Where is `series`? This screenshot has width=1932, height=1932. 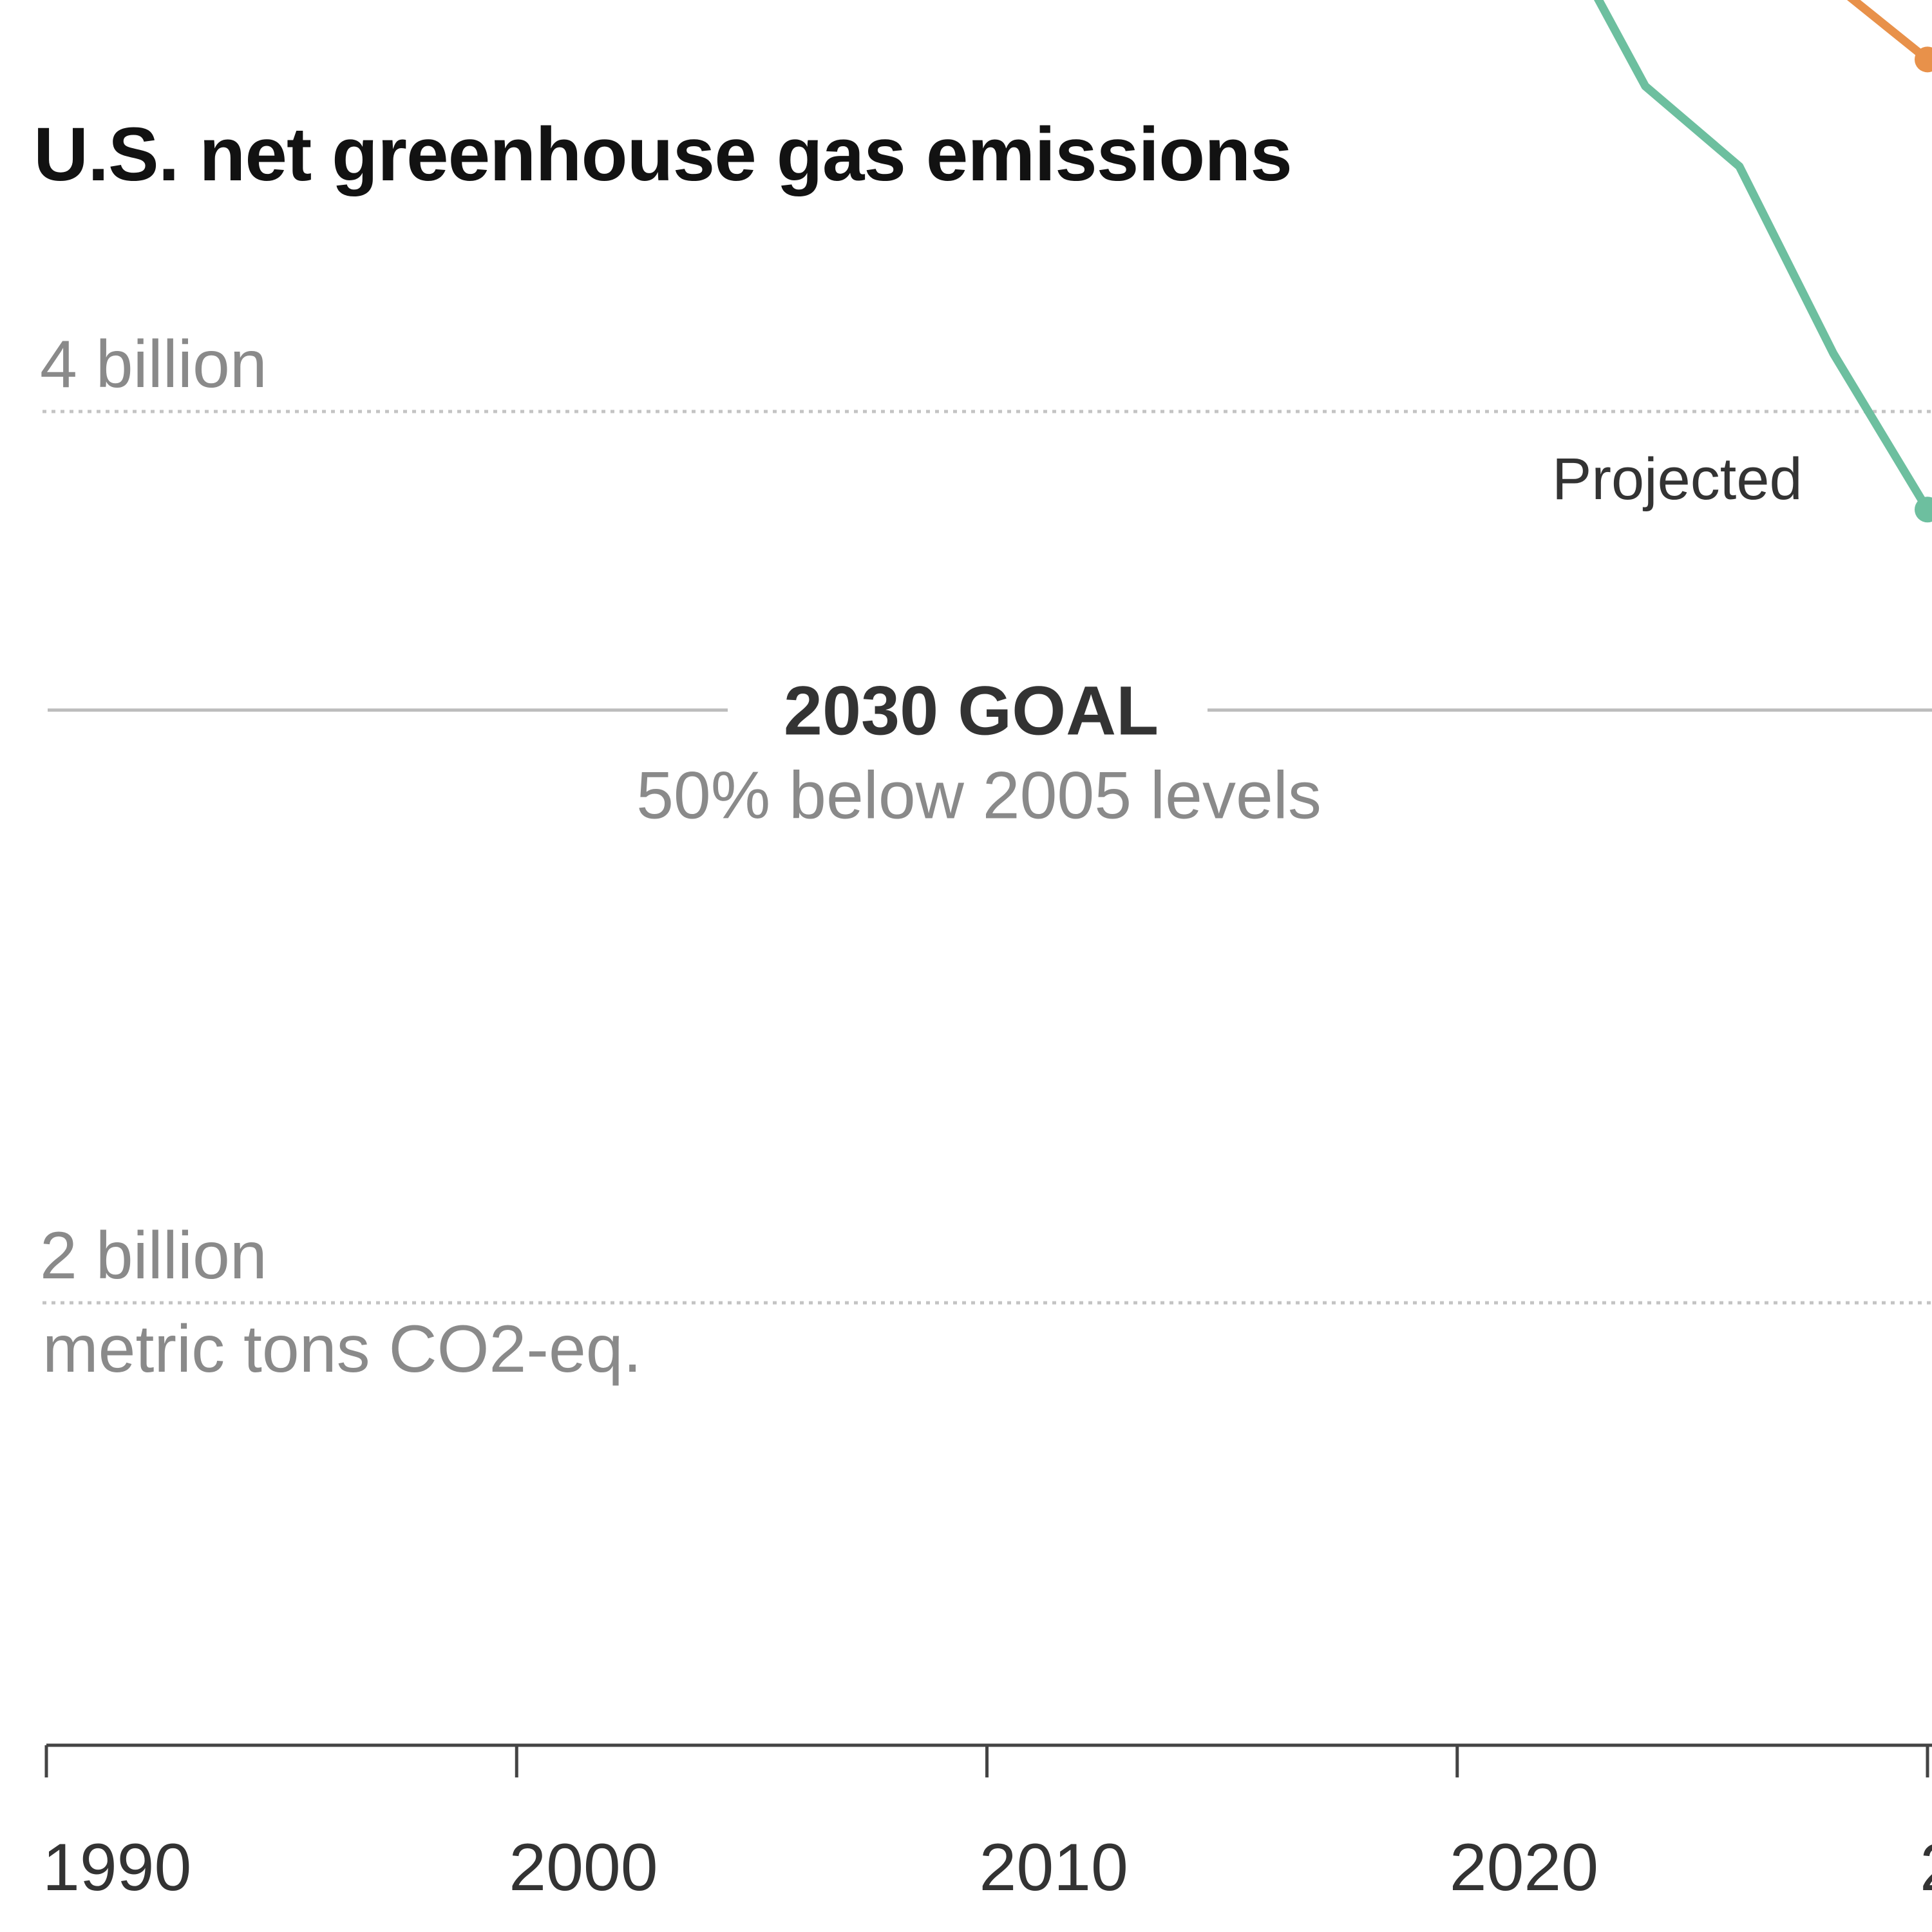 series is located at coordinates (1763, 261).